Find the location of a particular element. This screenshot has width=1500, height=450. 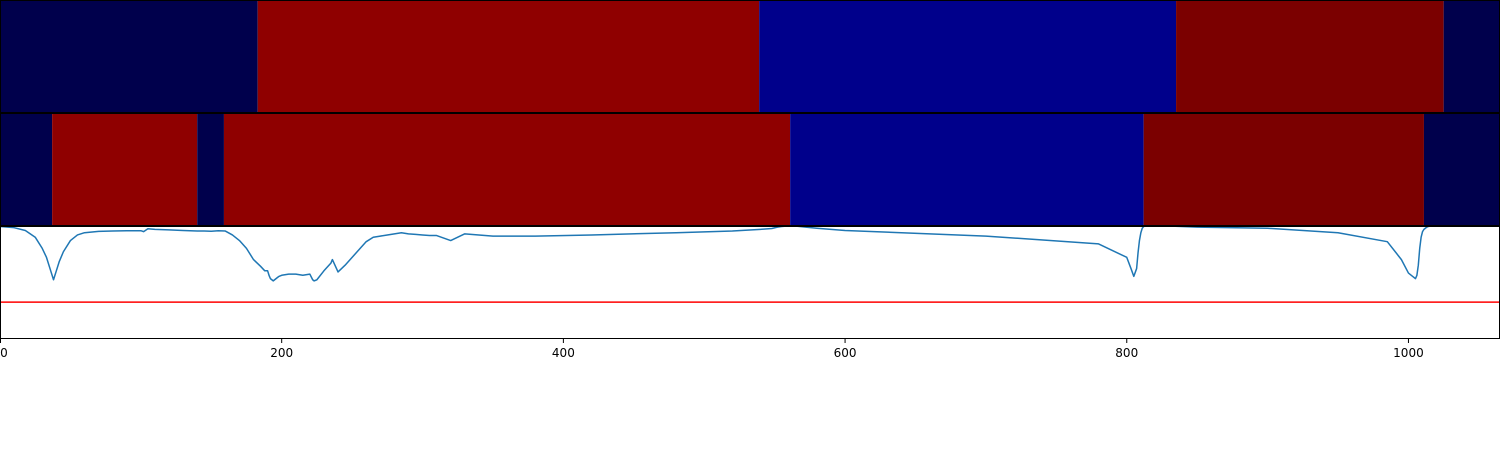

x-tick-label-1000: 1000 is located at coordinates (1408, 353).